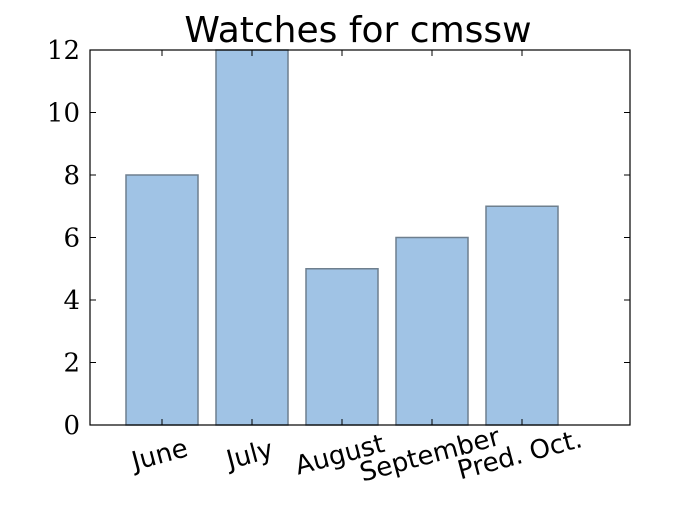 The image size is (700, 505). What do you see at coordinates (71, 239) in the screenshot?
I see `y-tick-label: 6` at bounding box center [71, 239].